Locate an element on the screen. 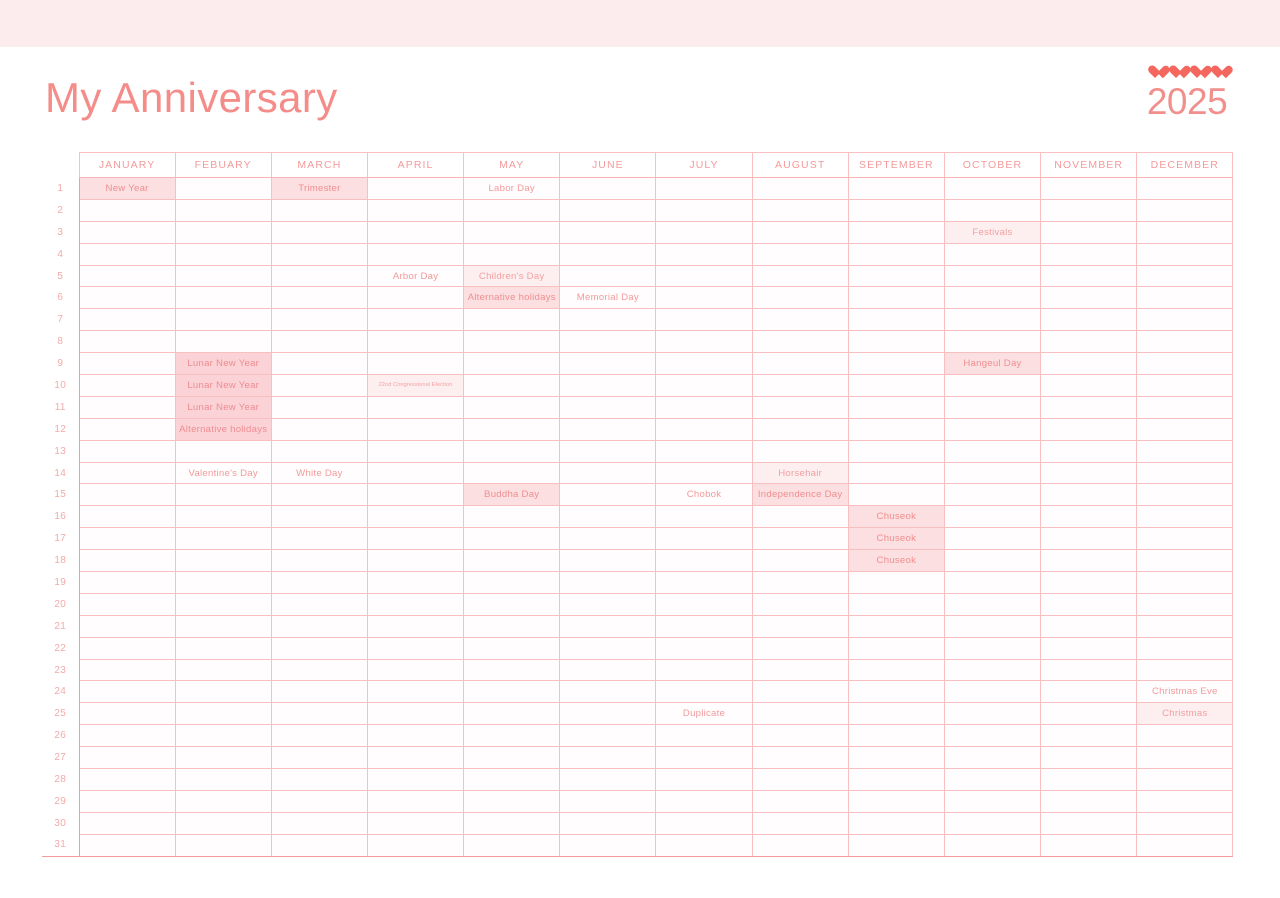 Image resolution: width=1280 pixels, height=898 pixels. event-cell-febuary-10: Lunar New Year is located at coordinates (223, 385).